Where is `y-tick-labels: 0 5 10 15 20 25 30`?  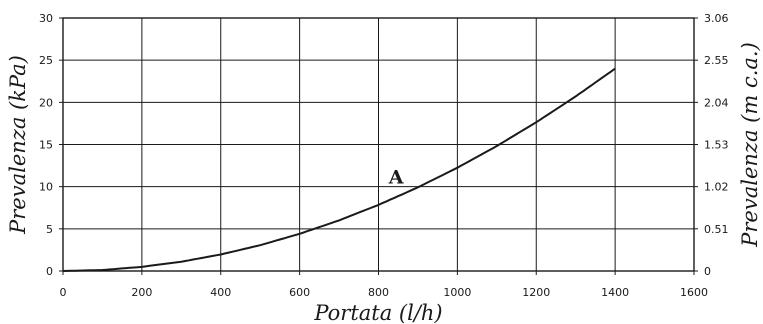 y-tick-labels: 0 5 10 15 20 25 30 is located at coordinates (46, 145).